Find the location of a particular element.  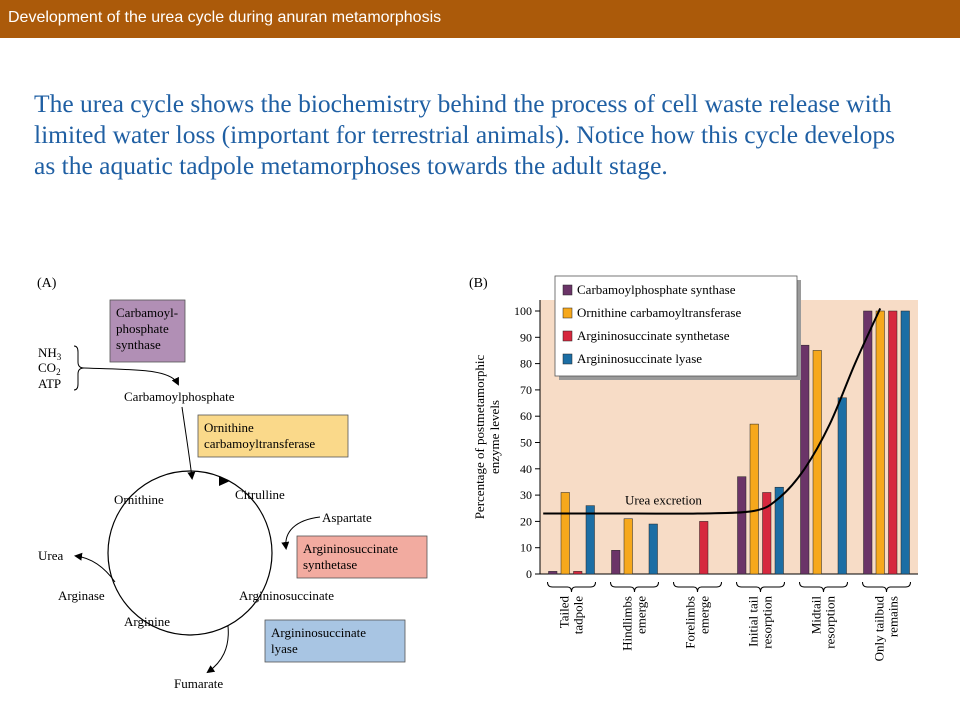

y-tick-label-7: 70 is located at coordinates (526, 390).